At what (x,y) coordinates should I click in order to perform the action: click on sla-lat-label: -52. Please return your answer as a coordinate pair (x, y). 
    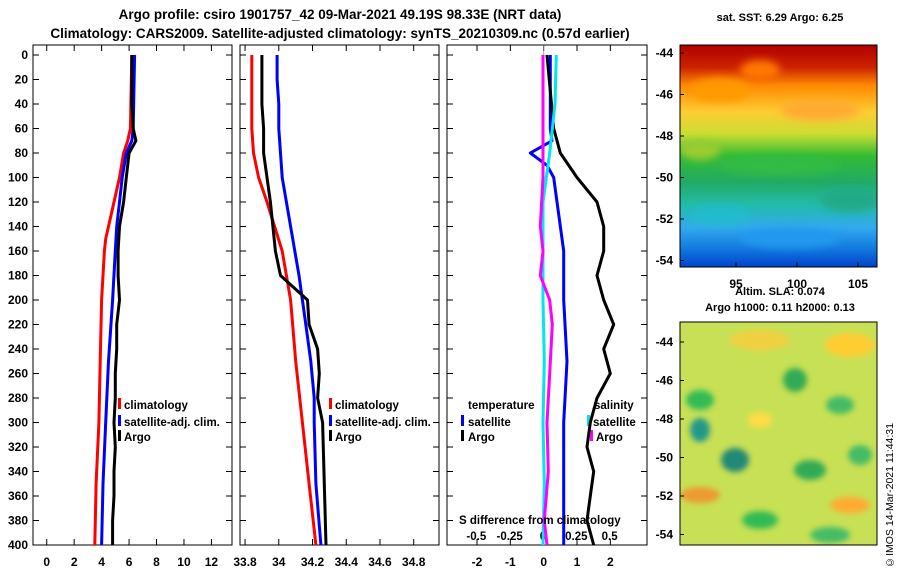
    Looking at the image, I should click on (665, 496).